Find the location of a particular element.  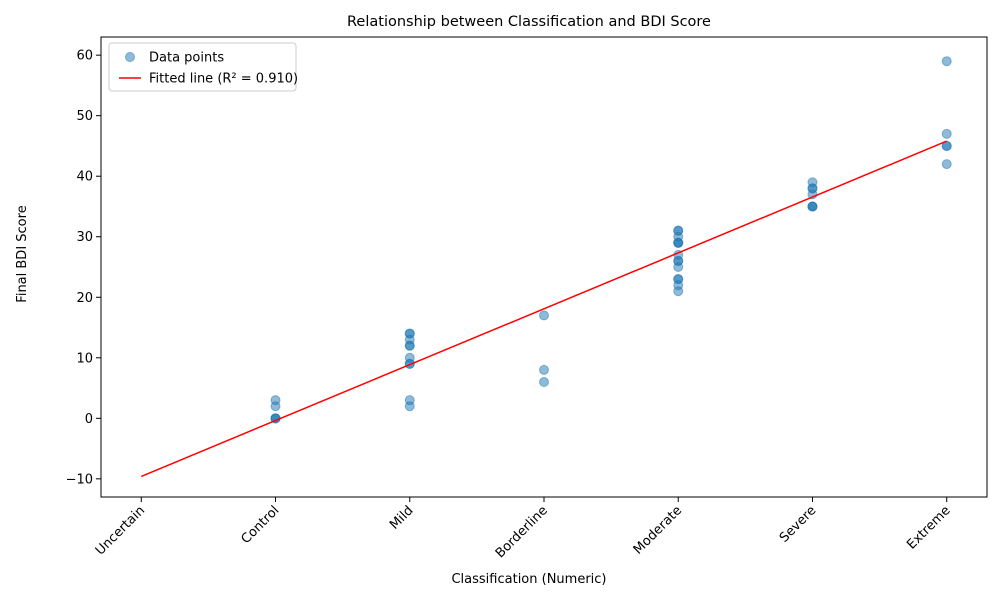

legend-entry-label: Fitted line (R² = 0.910) is located at coordinates (223, 79).